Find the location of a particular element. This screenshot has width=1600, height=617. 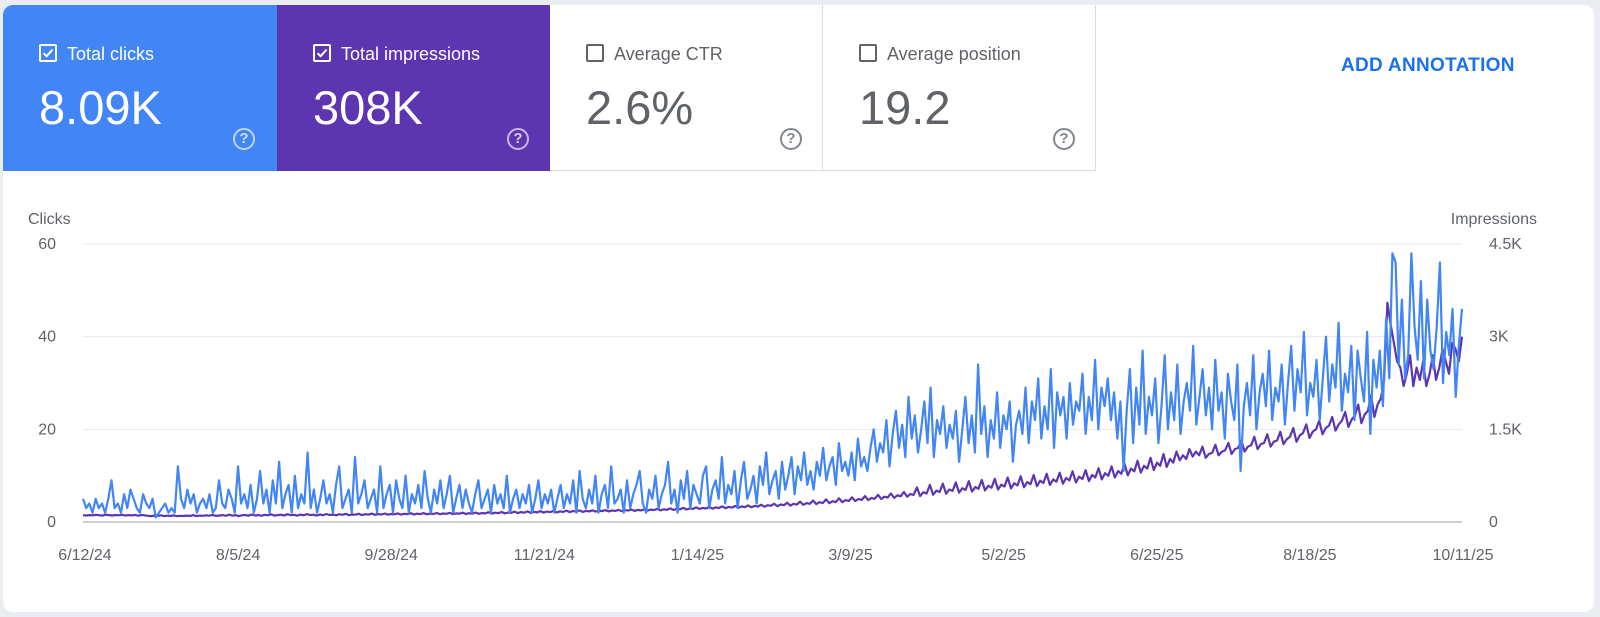

x-tick-label: 5/2/25 is located at coordinates (1003, 555).